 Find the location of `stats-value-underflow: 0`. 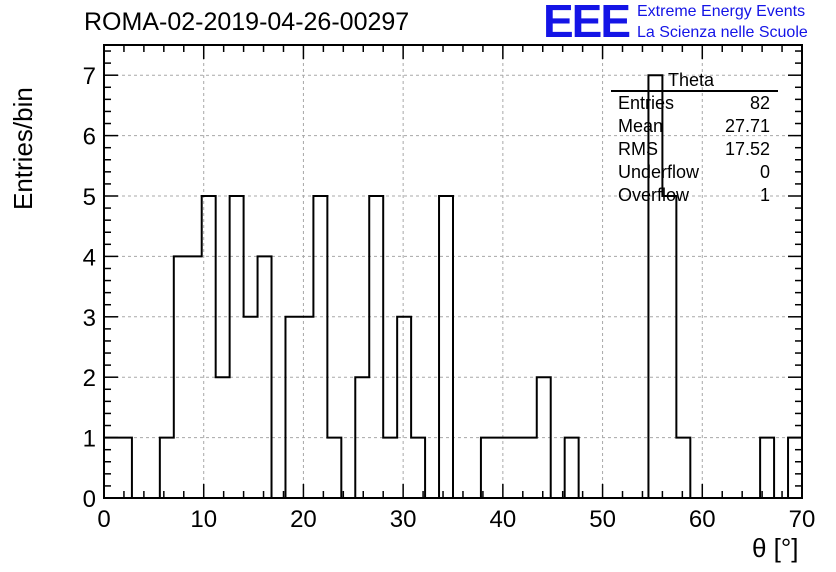

stats-value-underflow: 0 is located at coordinates (764, 172).